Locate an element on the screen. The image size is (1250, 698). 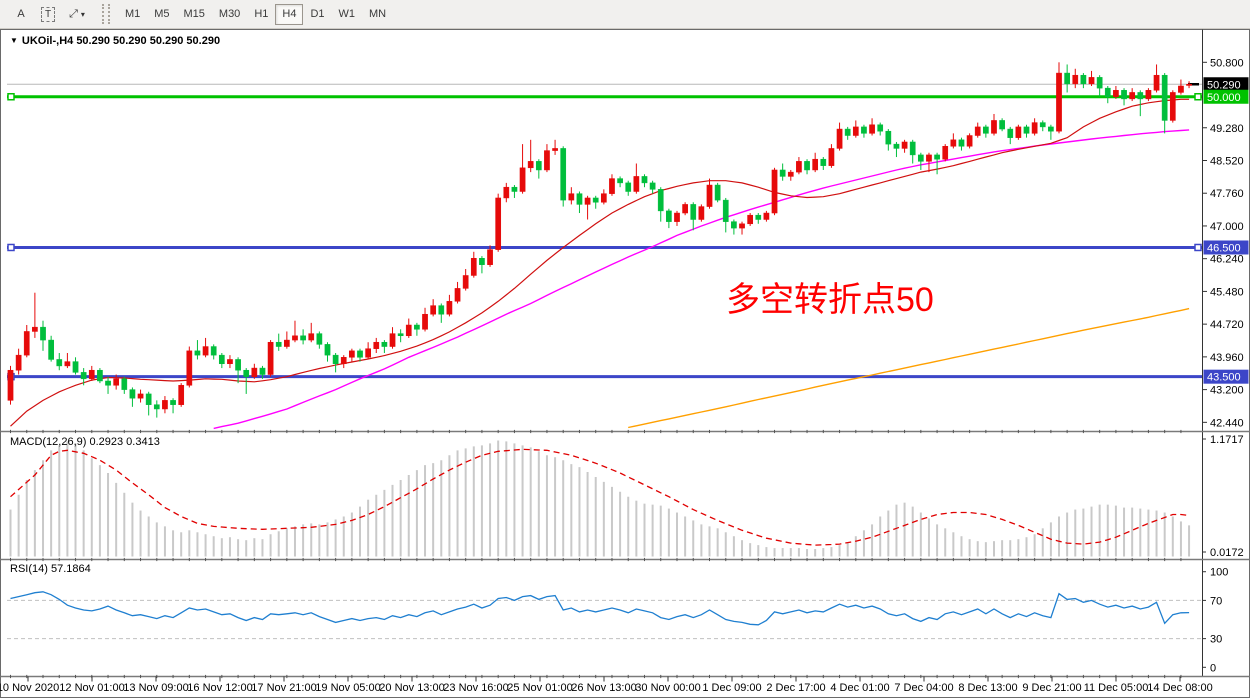
svg-text: 13 Nov 09:00 is located at coordinates (155, 688).